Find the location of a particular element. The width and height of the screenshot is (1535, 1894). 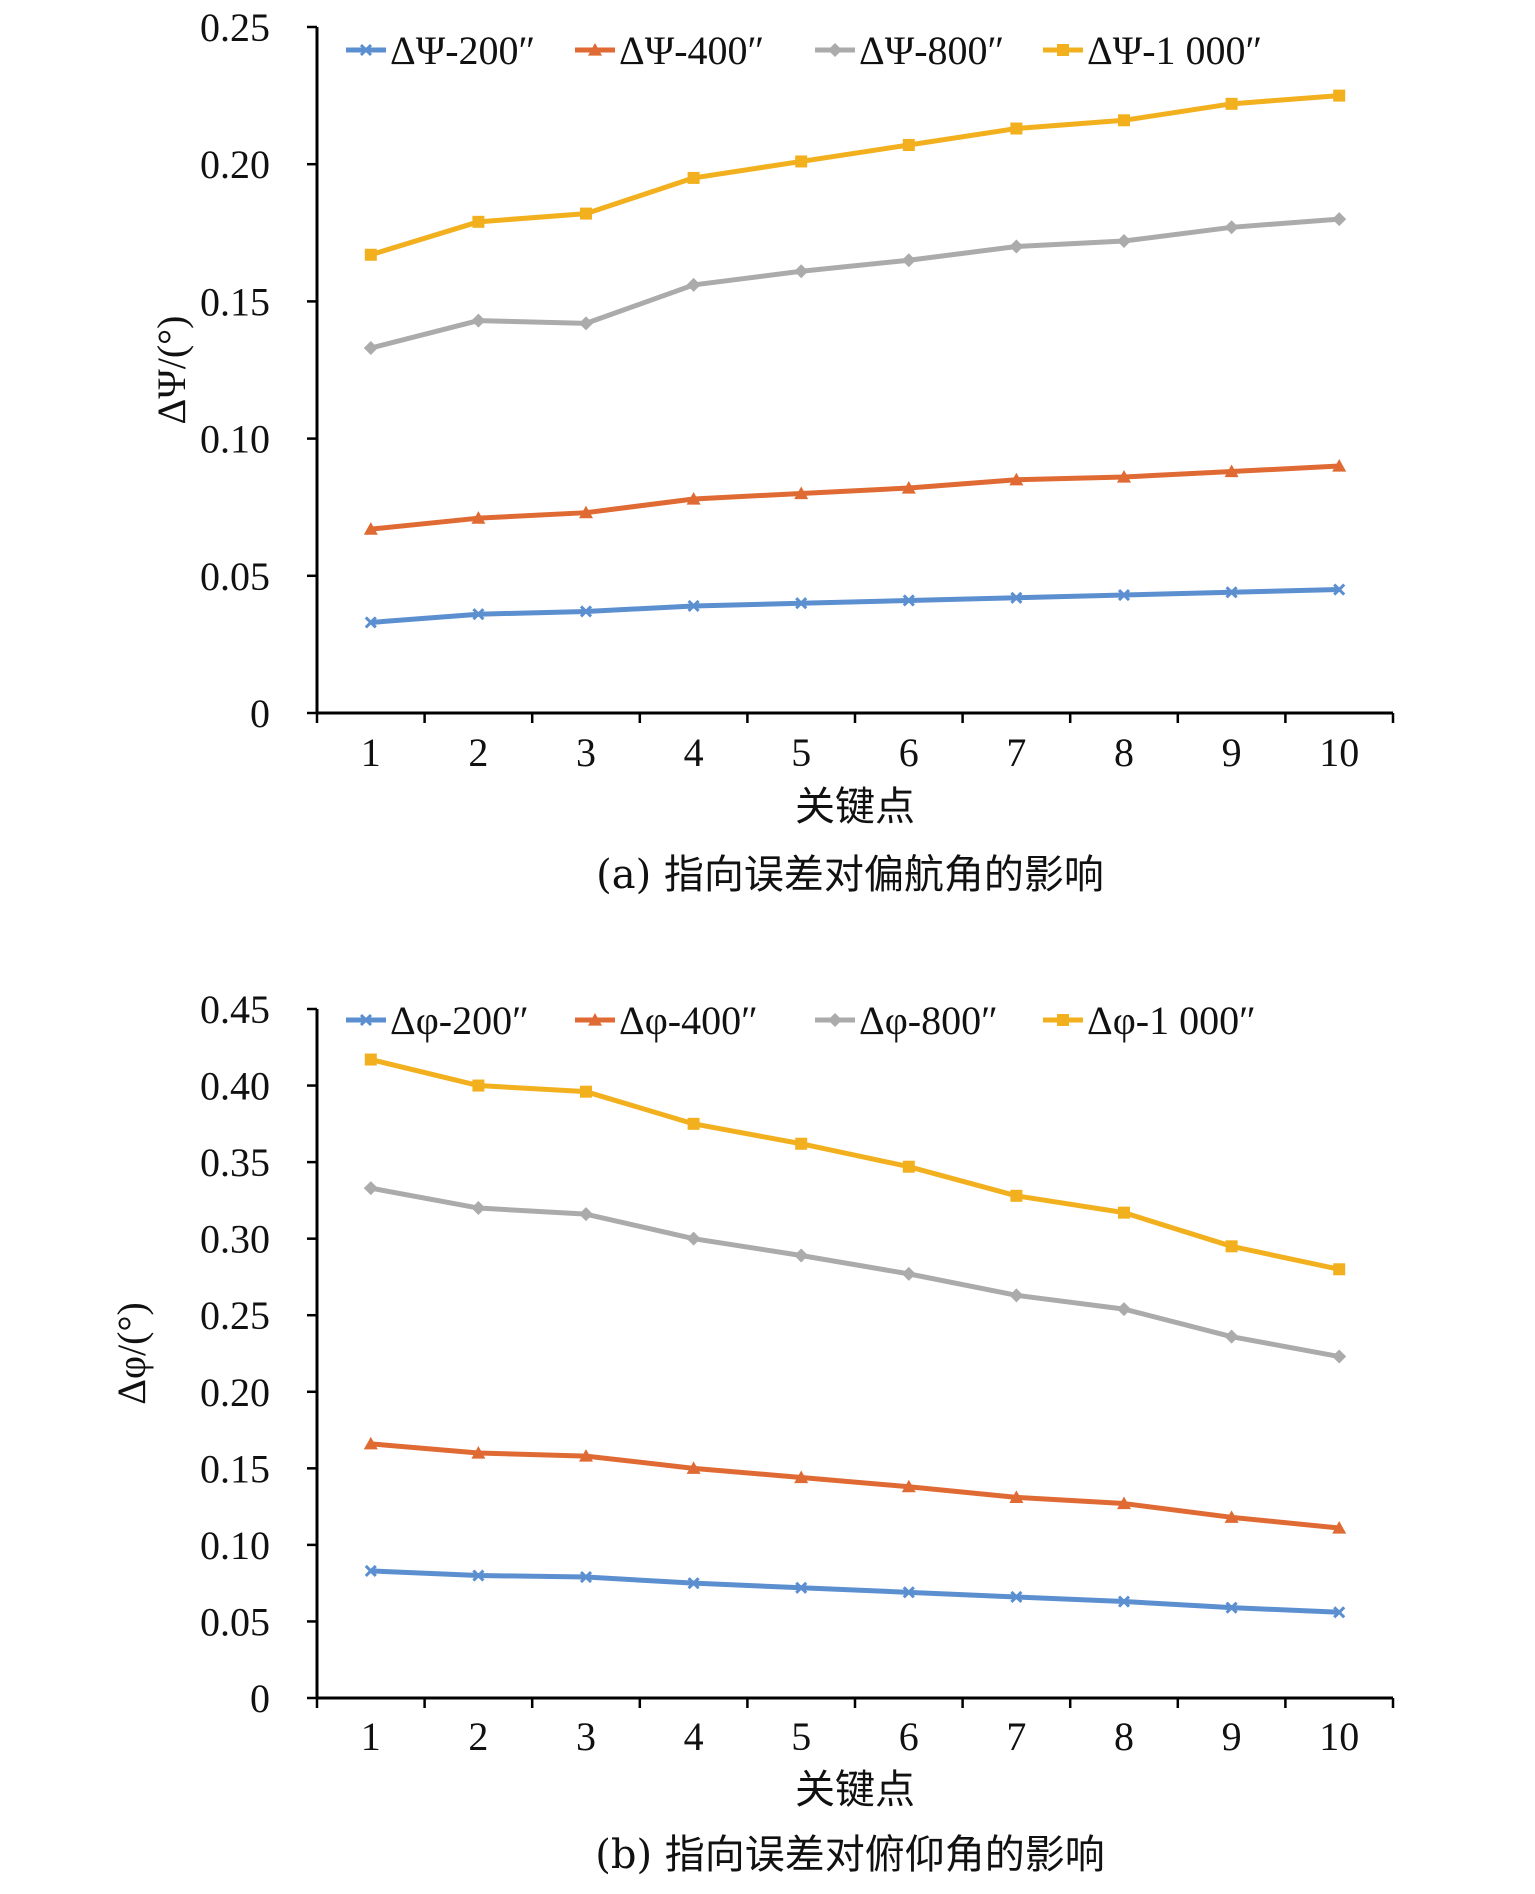

x-tick-label: 9 is located at coordinates (1232, 752).